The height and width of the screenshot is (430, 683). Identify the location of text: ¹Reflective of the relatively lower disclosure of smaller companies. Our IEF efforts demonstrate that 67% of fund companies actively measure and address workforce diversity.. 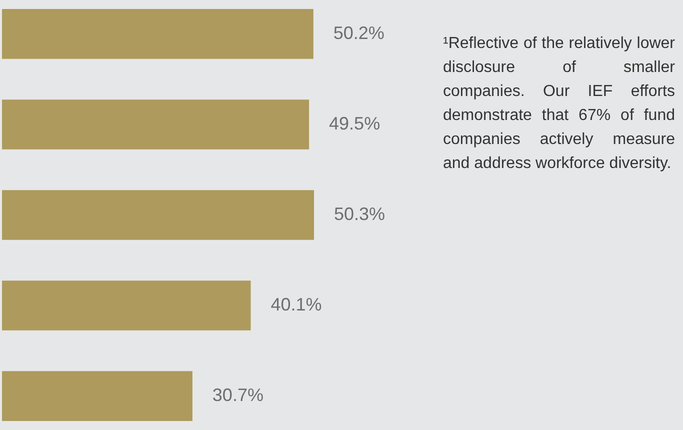
(559, 104).